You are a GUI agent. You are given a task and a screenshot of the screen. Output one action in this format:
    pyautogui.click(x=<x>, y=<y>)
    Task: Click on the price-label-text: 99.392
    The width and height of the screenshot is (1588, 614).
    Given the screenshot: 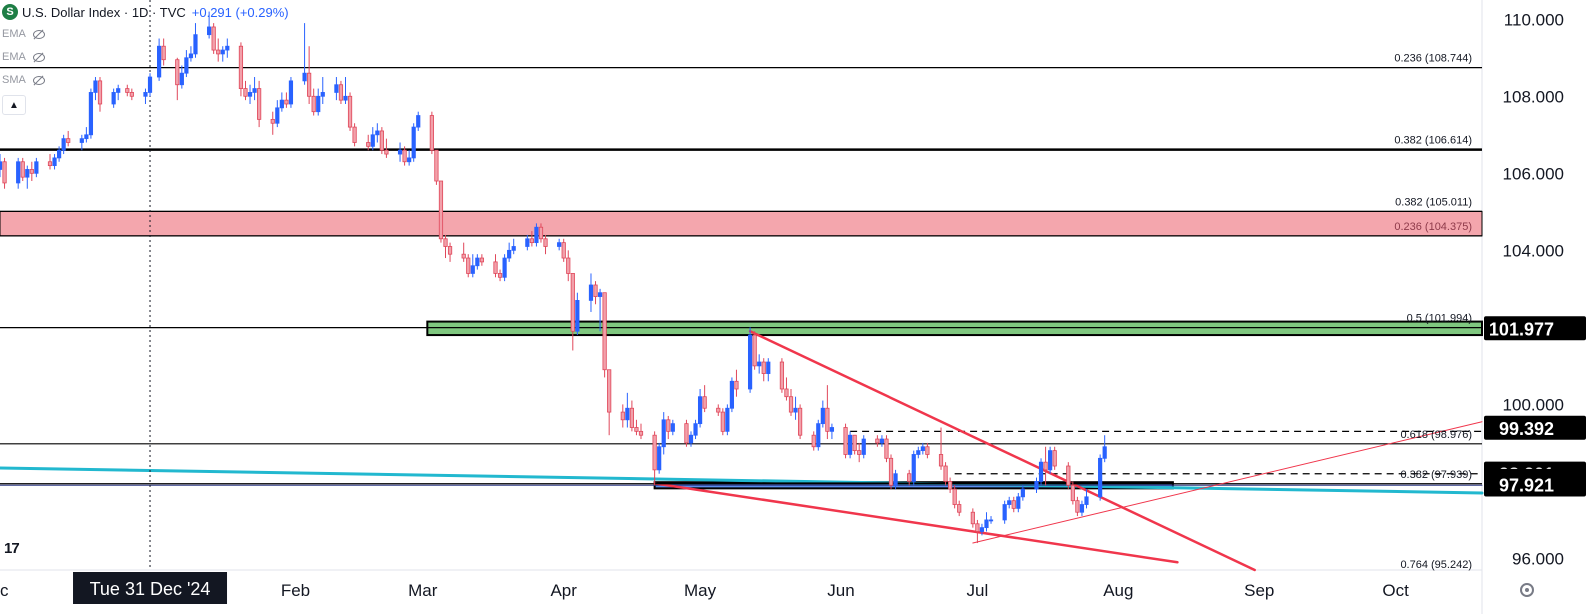 What is the action you would take?
    pyautogui.click(x=1526, y=429)
    